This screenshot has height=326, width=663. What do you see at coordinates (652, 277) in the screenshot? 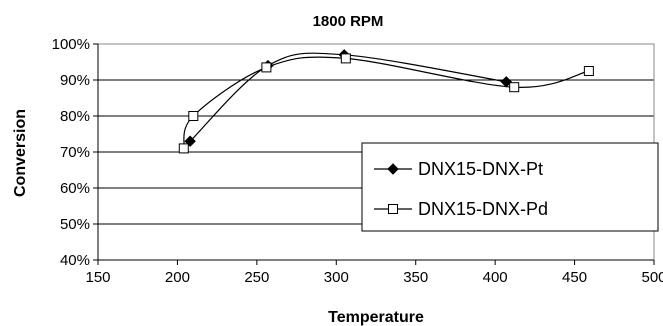
I see `x-tick-label: 500` at bounding box center [652, 277].